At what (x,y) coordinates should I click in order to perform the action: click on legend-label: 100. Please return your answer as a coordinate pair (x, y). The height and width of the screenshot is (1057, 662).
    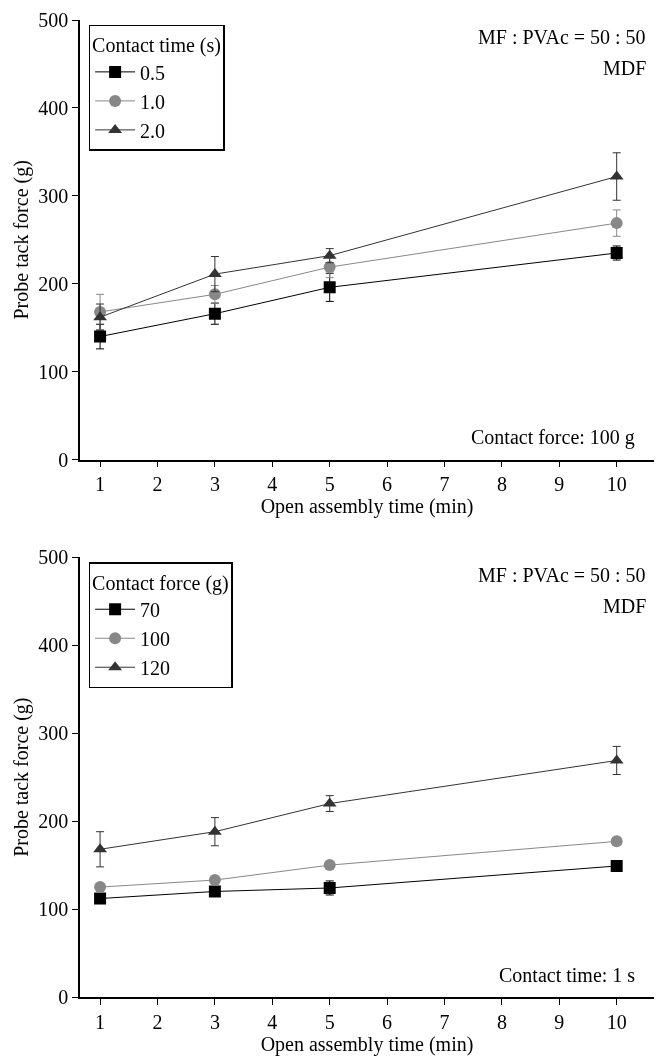
    Looking at the image, I should click on (155, 639).